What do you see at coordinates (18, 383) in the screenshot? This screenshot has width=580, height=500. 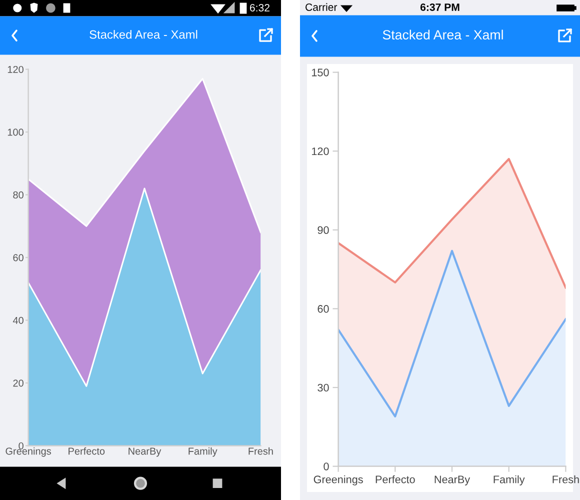 I see `y-tick-label: 20` at bounding box center [18, 383].